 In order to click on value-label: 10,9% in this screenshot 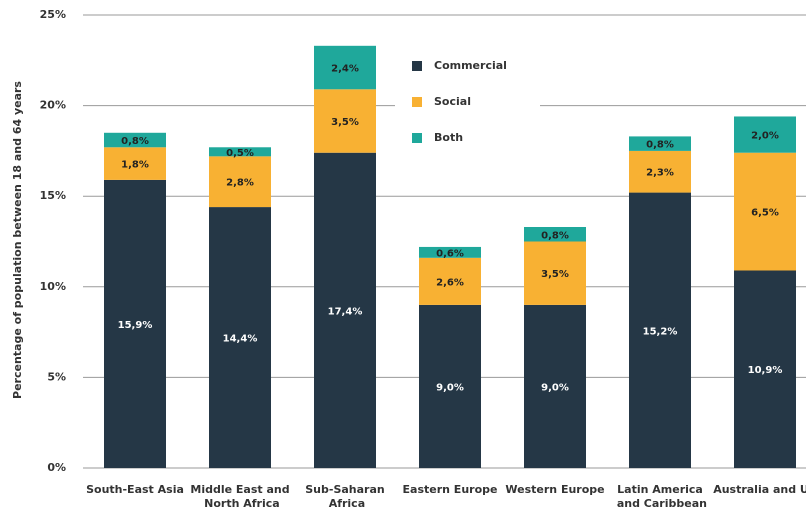, I will do `click(765, 370)`.